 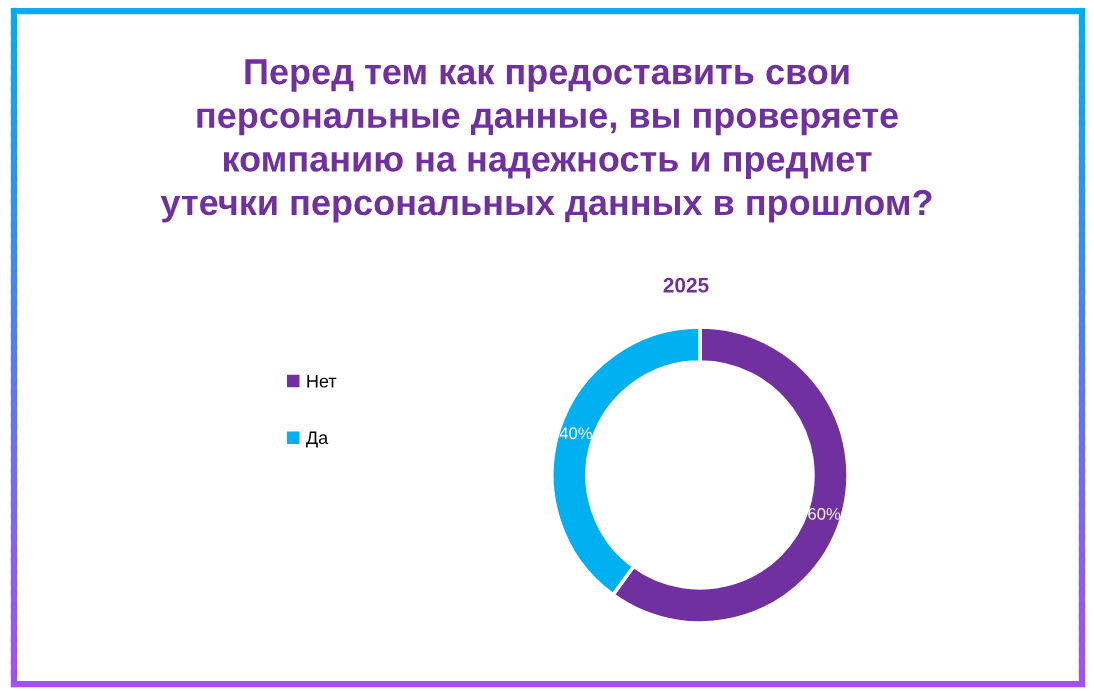 I want to click on legend-label: Да, so click(x=317, y=439).